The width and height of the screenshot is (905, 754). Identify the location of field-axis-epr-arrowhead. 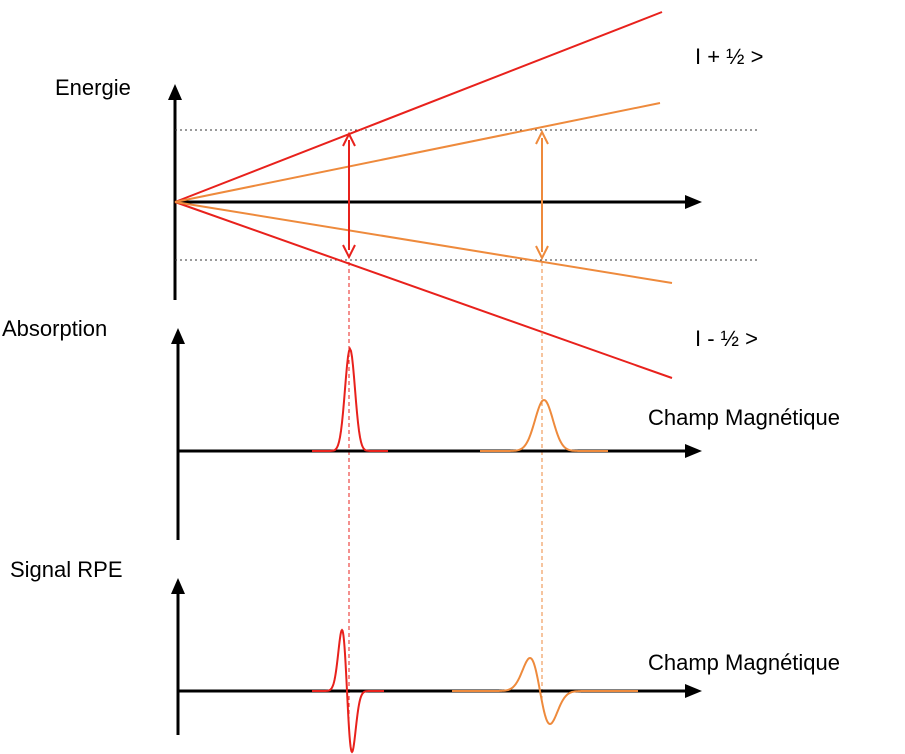
(693, 691).